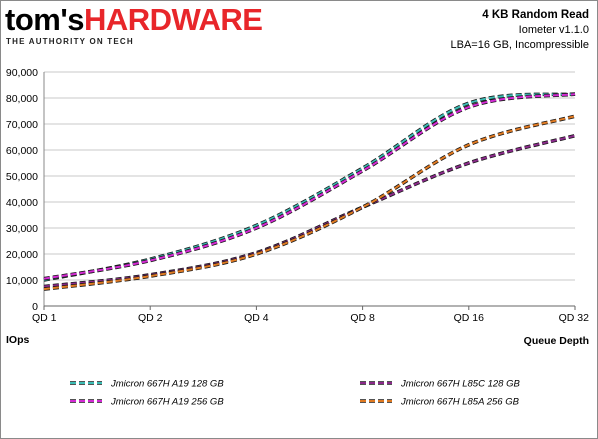  What do you see at coordinates (469, 318) in the screenshot?
I see `x-tick-label: QD 16` at bounding box center [469, 318].